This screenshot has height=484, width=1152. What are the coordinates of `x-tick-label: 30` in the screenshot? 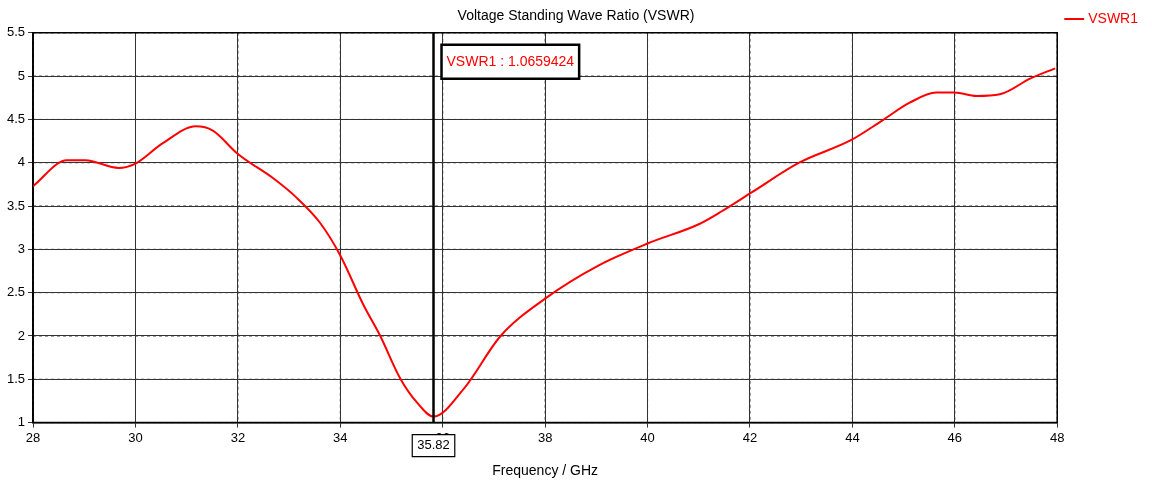 It's located at (135, 437).